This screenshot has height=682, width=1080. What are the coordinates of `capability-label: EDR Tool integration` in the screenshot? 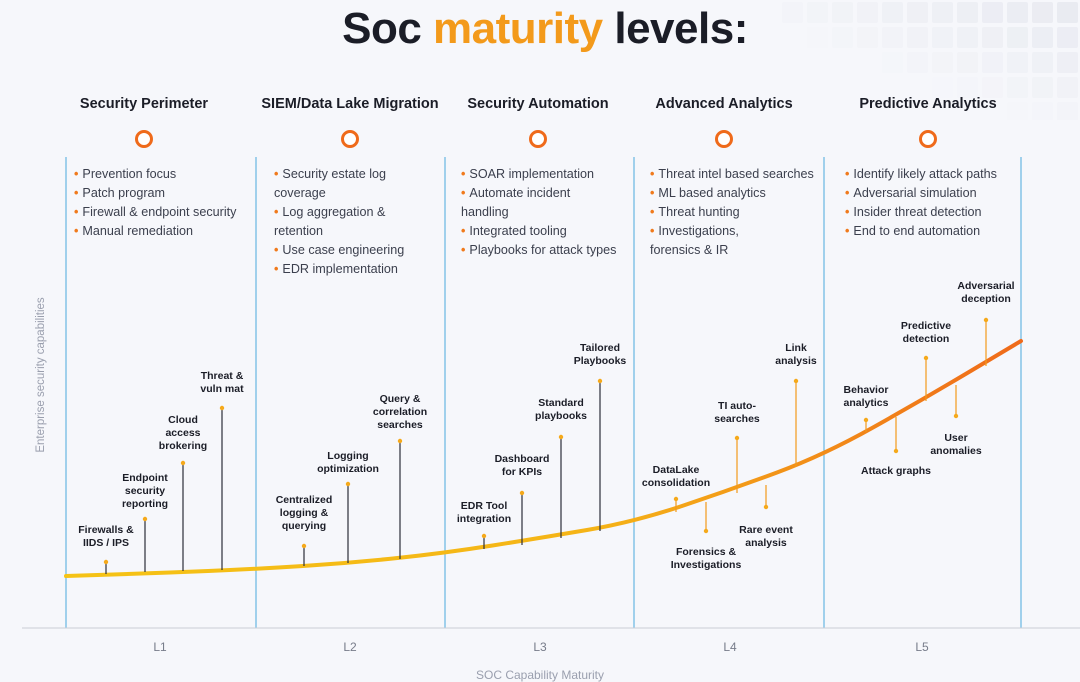 It's located at (484, 512).